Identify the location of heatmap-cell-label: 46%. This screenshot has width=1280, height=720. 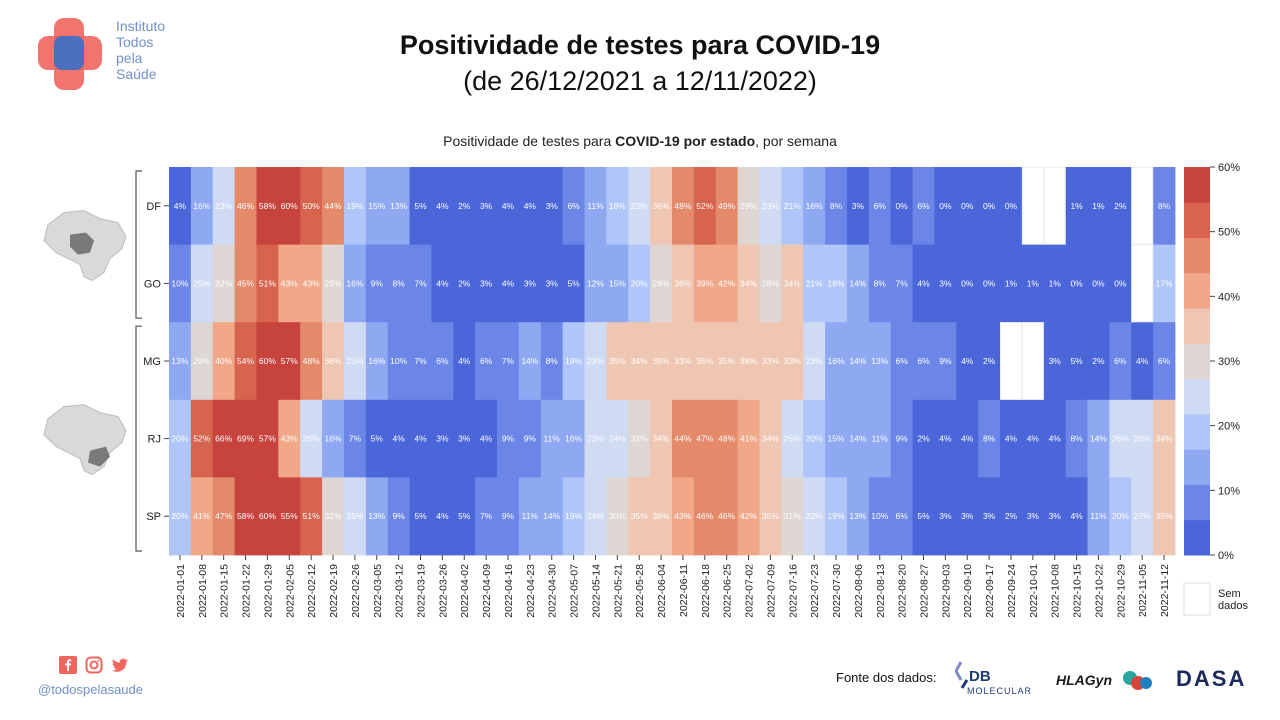
(726, 516).